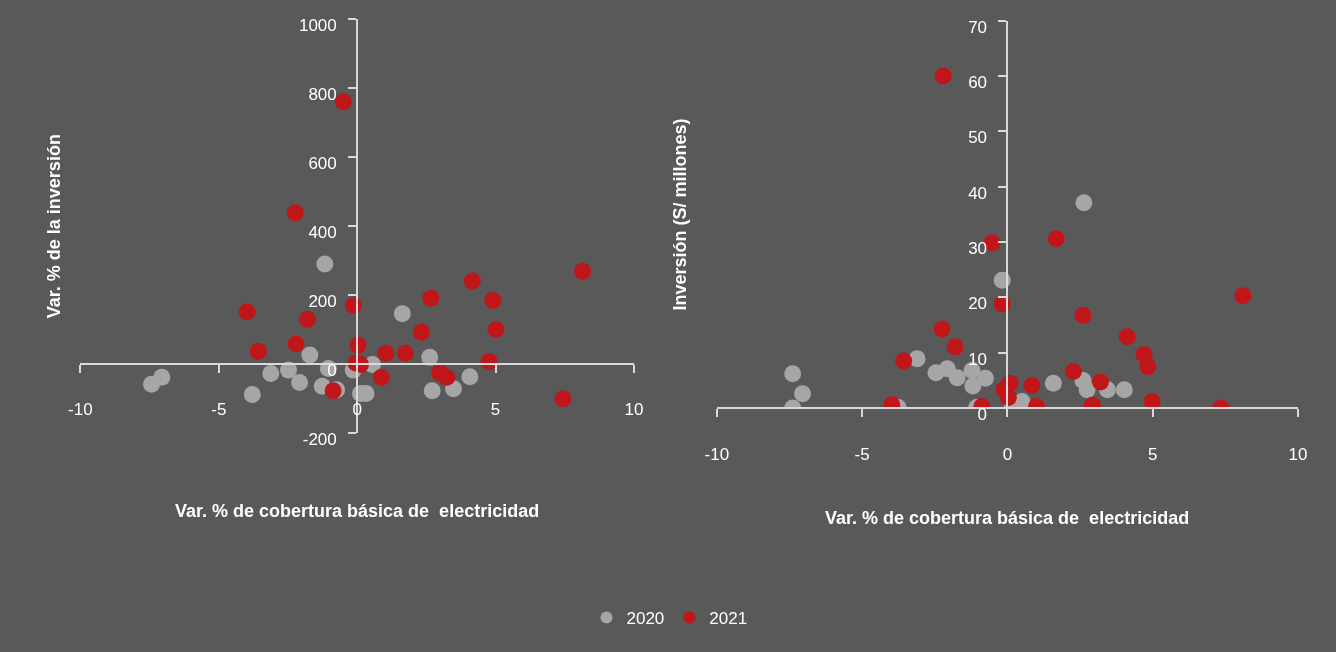 This screenshot has width=1336, height=652. I want to click on y-tick-label: 60, so click(978, 83).